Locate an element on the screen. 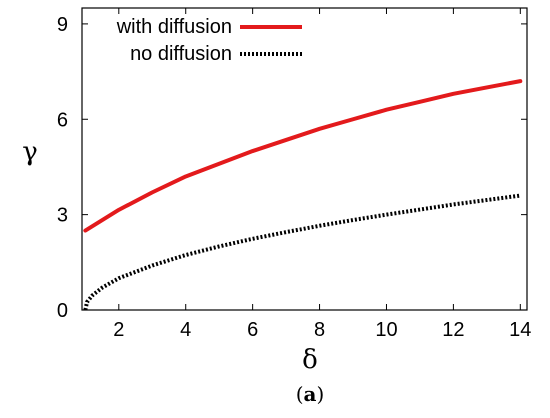 The width and height of the screenshot is (550, 418). legend-label-with-diffusion: with diffusion is located at coordinates (174, 27).